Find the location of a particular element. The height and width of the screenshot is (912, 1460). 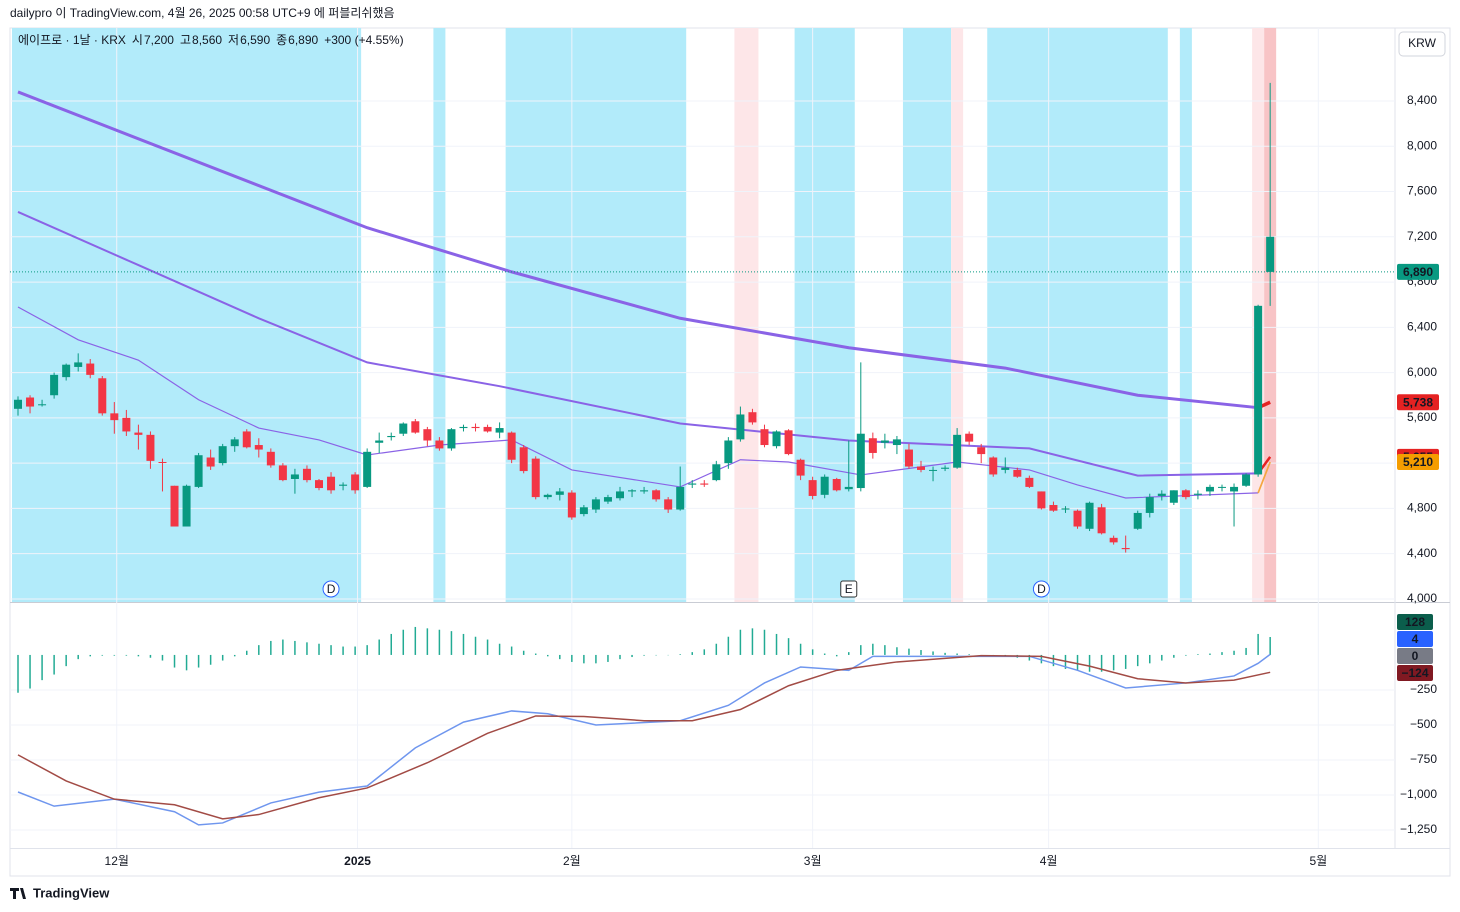

y-tick-label: −750 is located at coordinates (1423, 759).